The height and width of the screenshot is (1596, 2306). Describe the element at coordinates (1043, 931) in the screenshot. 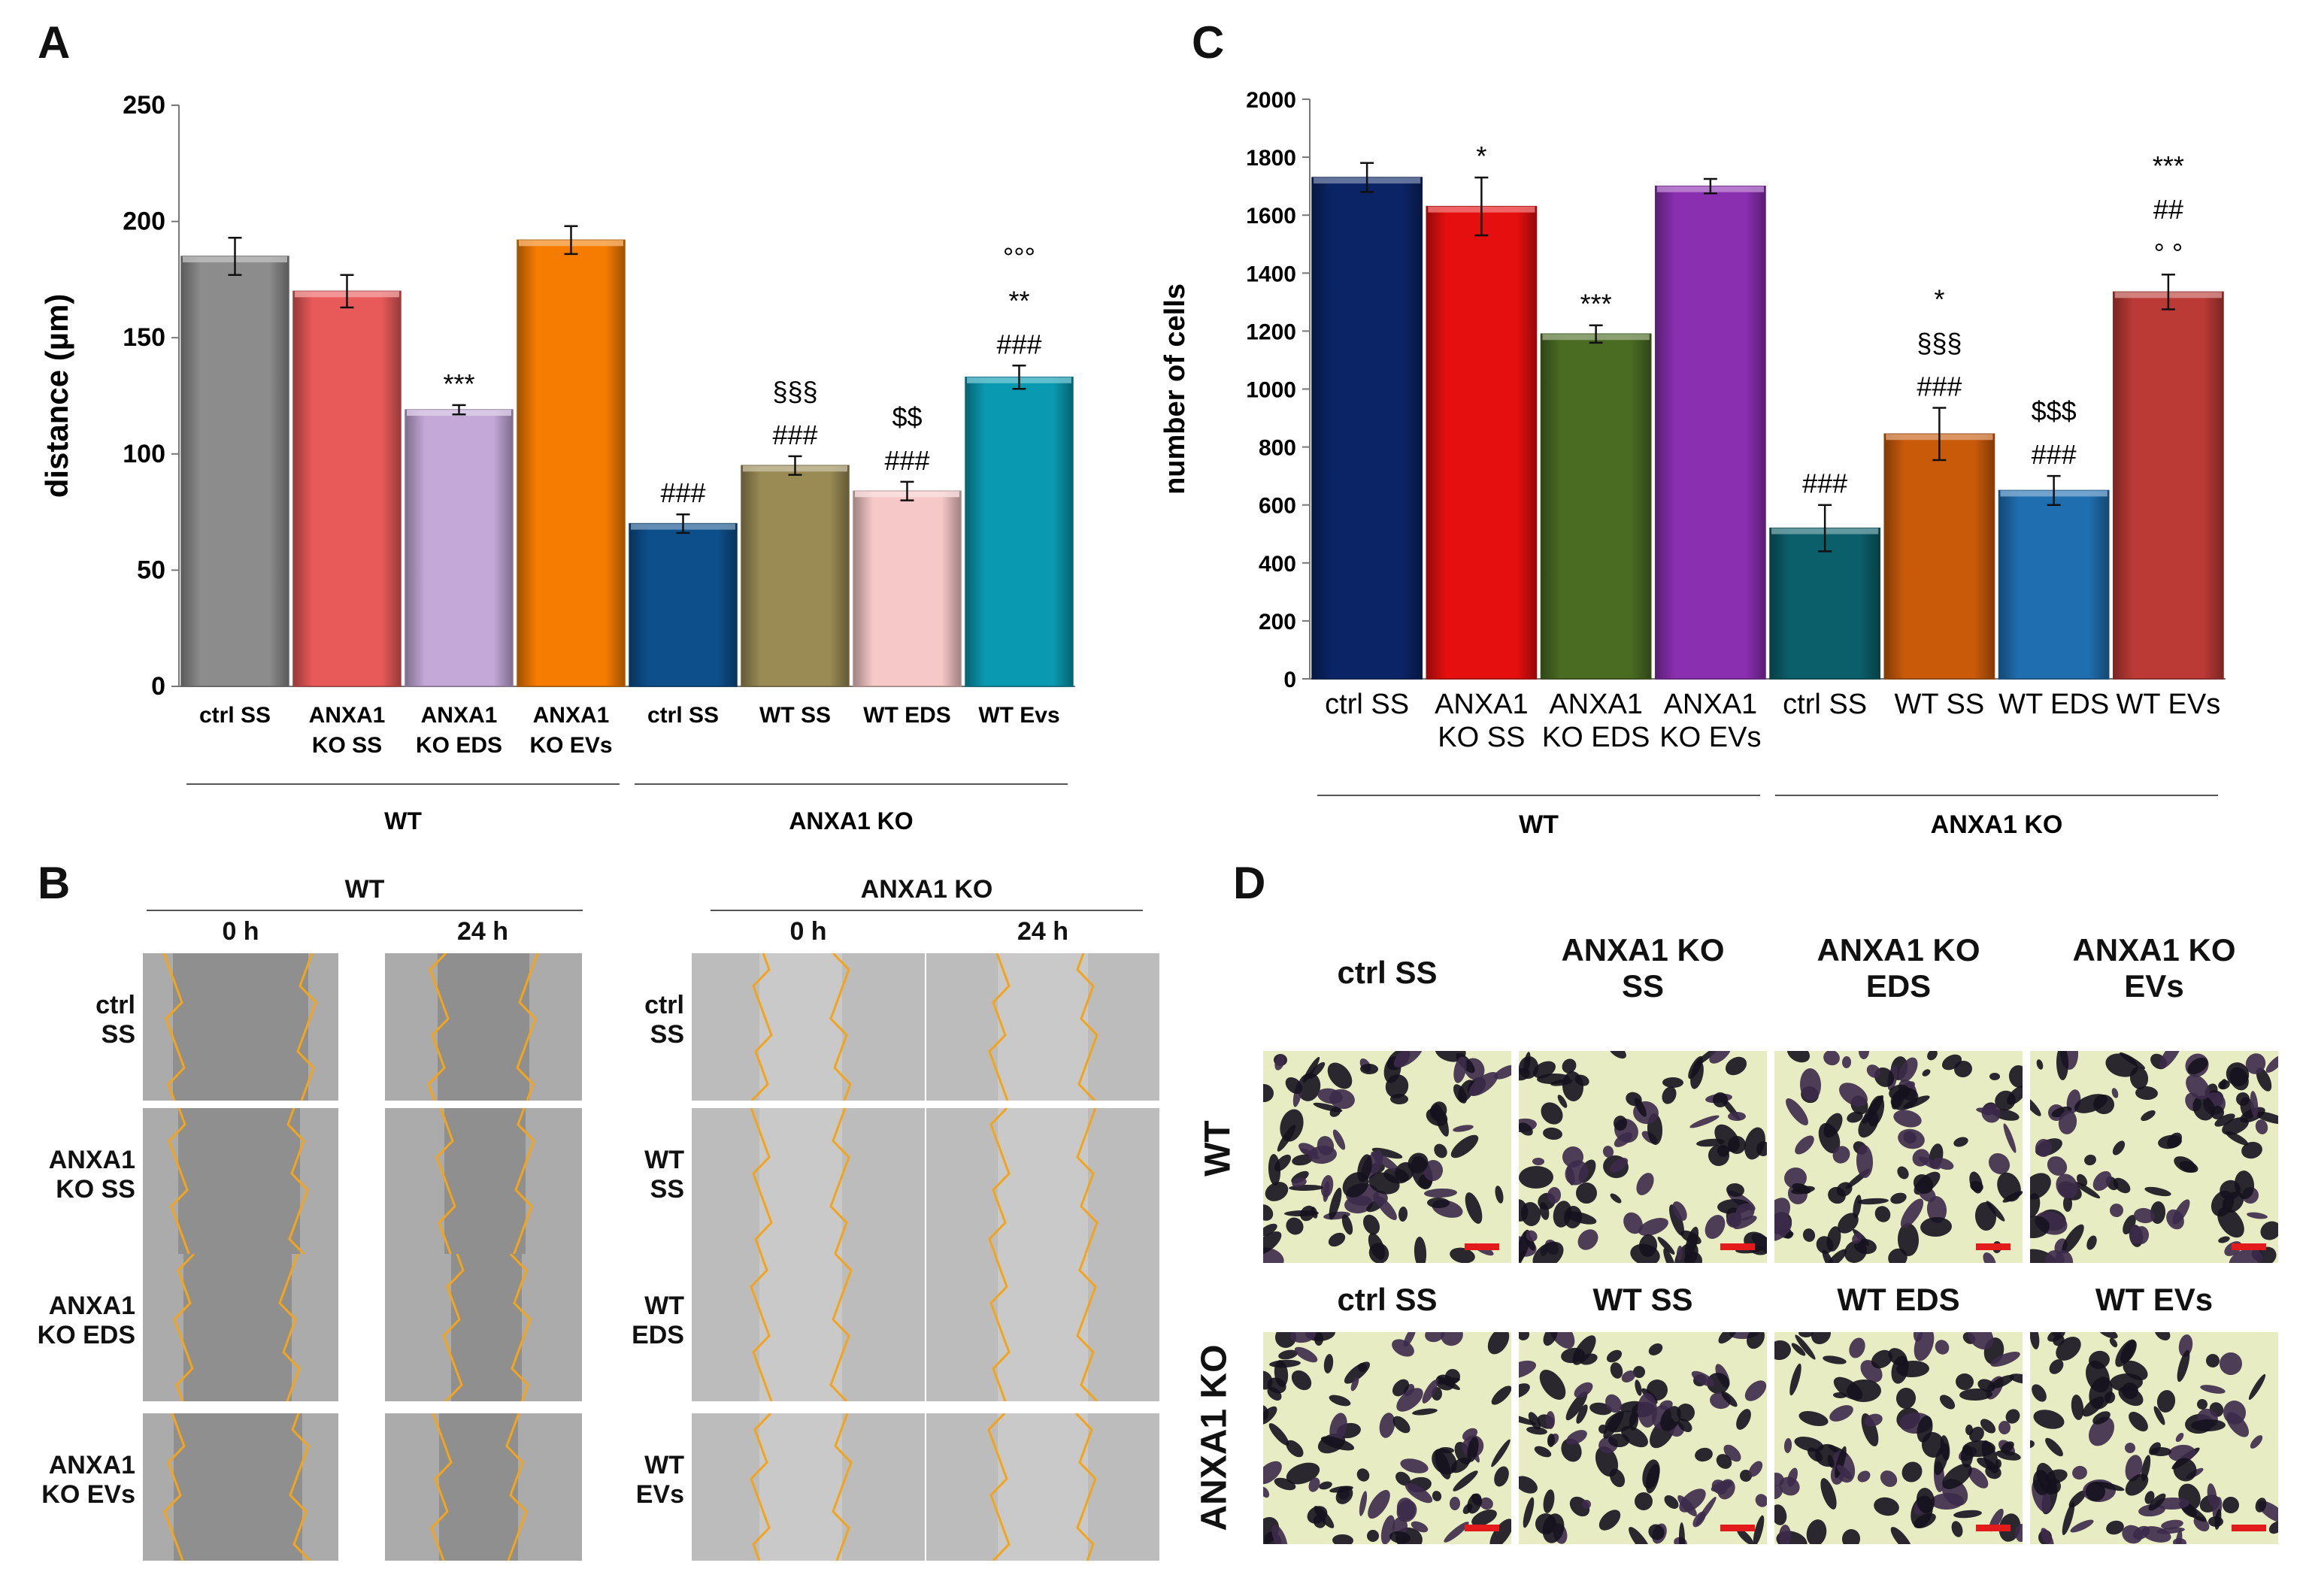

I see `time-label-24h: 24 h` at that location.